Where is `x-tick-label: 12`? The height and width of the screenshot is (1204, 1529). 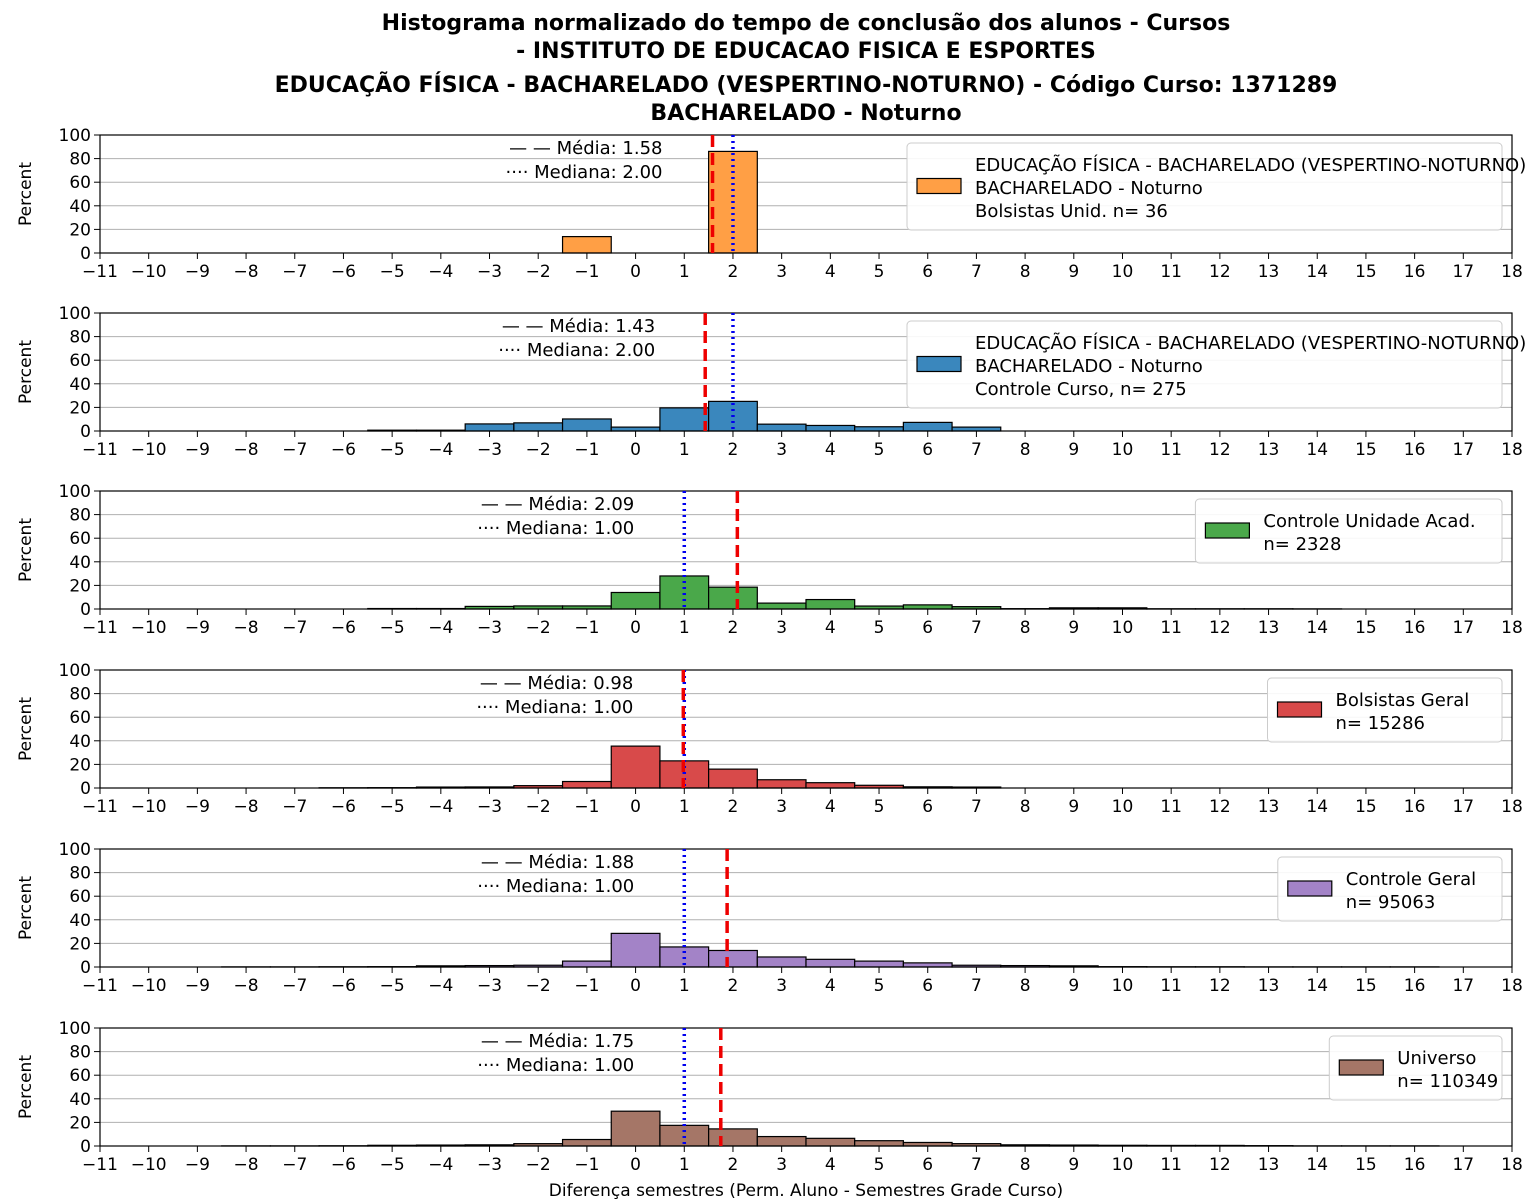 x-tick-label: 12 is located at coordinates (1220, 807).